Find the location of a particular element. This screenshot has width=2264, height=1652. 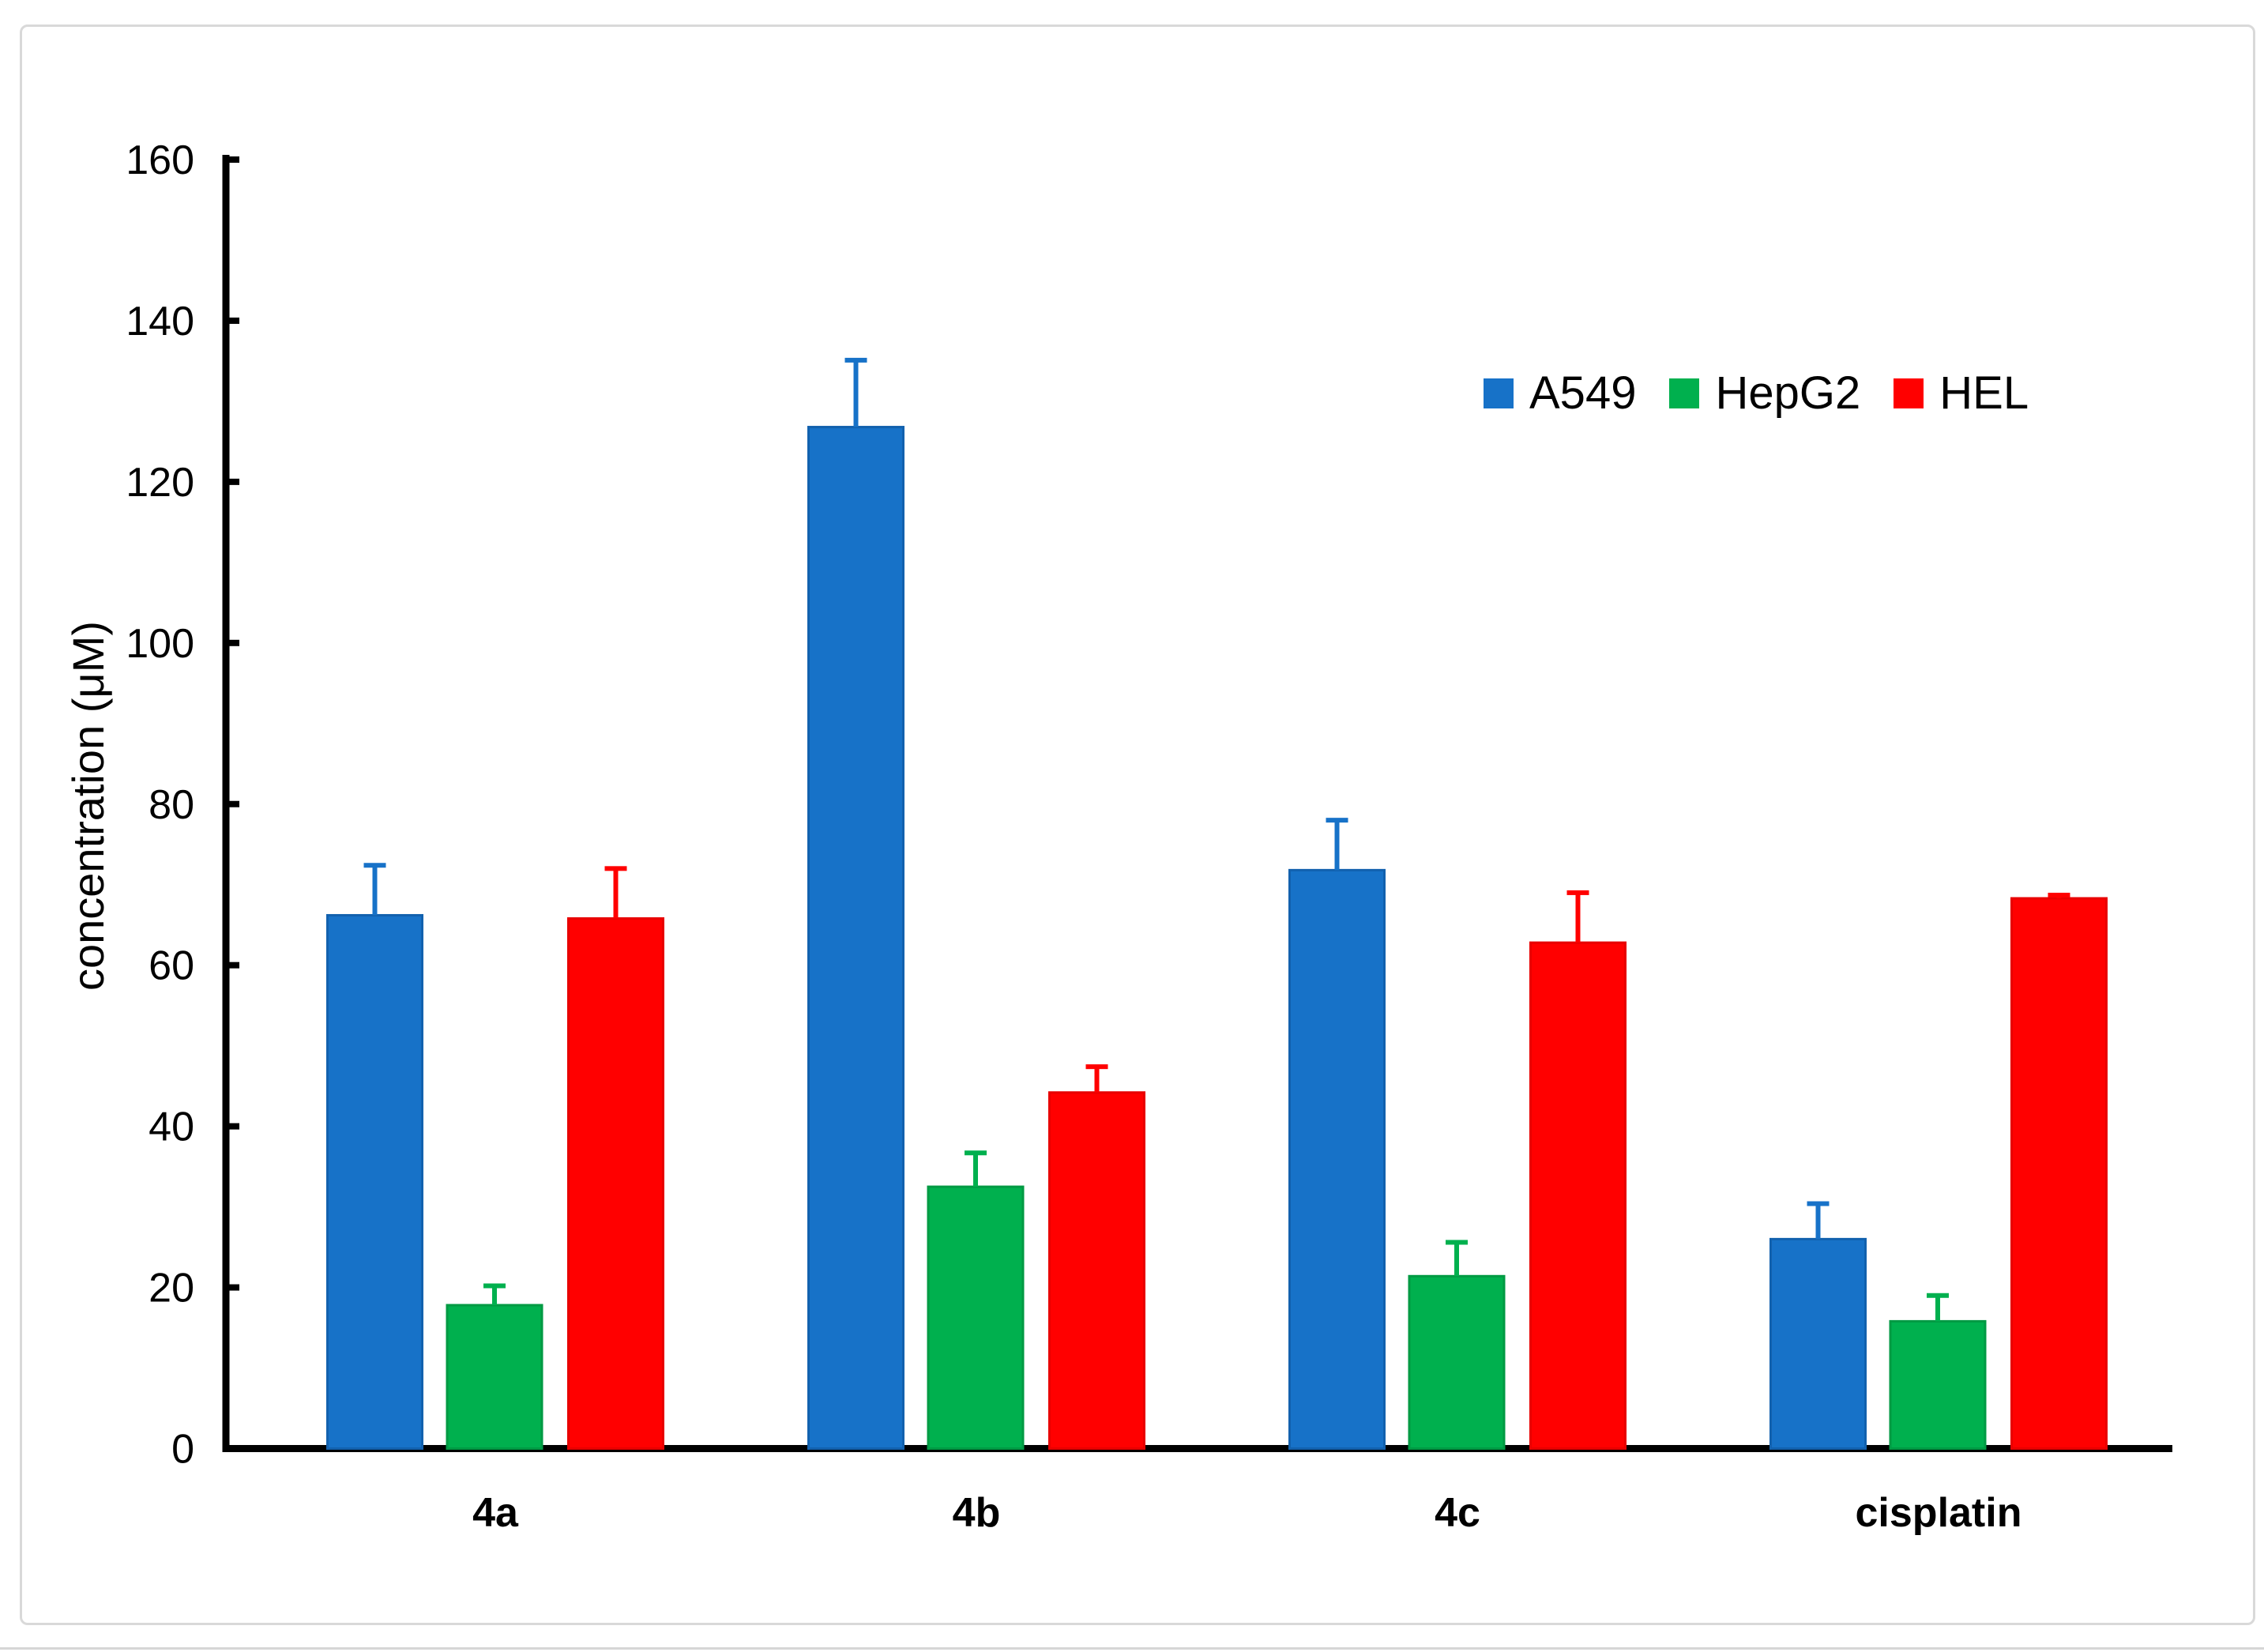

legend-label-hepg2: HepG2 is located at coordinates (1788, 393).